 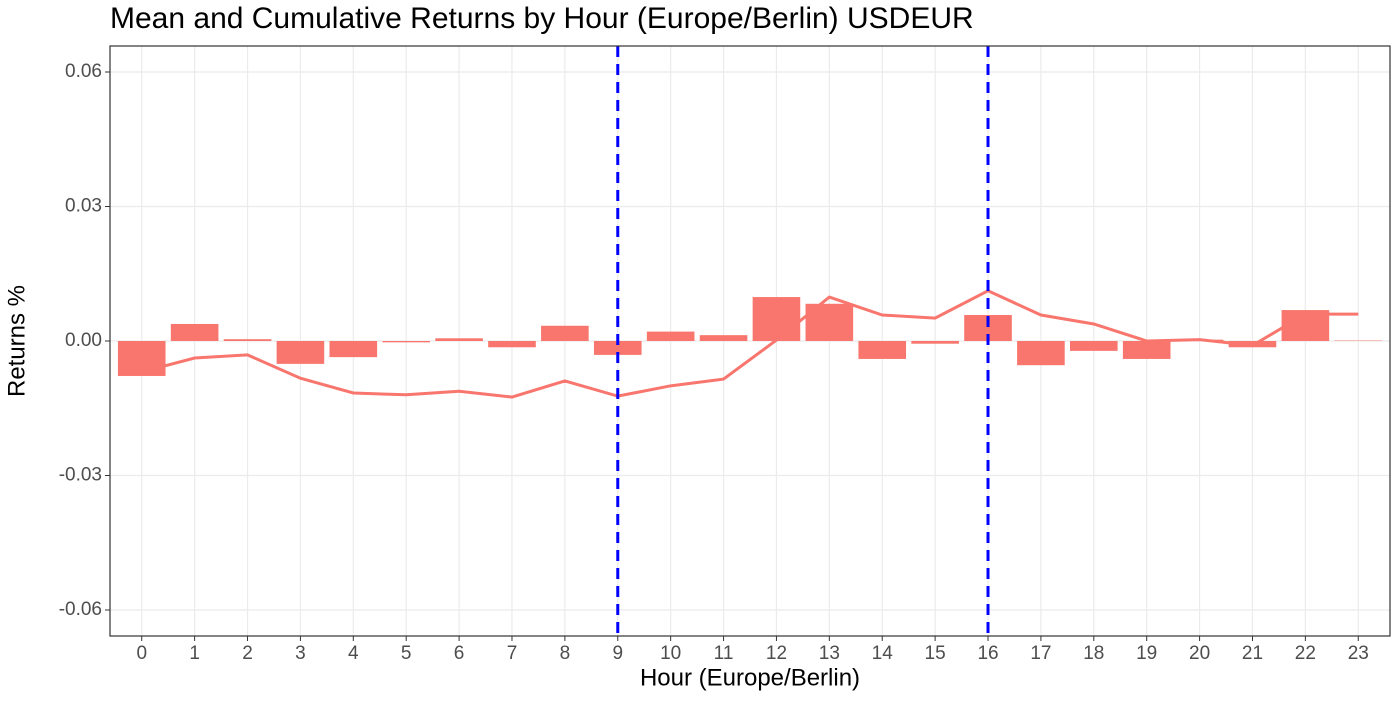 What do you see at coordinates (1305, 653) in the screenshot?
I see `x-tick-label: 22` at bounding box center [1305, 653].